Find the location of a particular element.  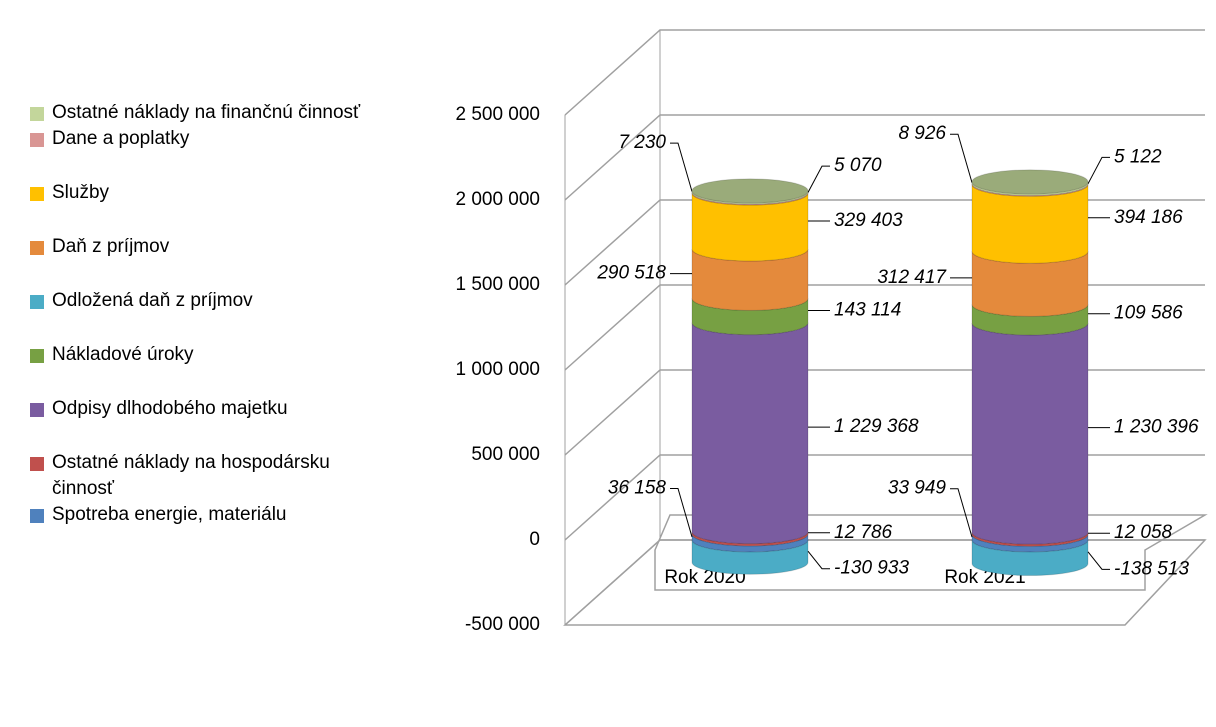

legend-label: Služby is located at coordinates (81, 192).